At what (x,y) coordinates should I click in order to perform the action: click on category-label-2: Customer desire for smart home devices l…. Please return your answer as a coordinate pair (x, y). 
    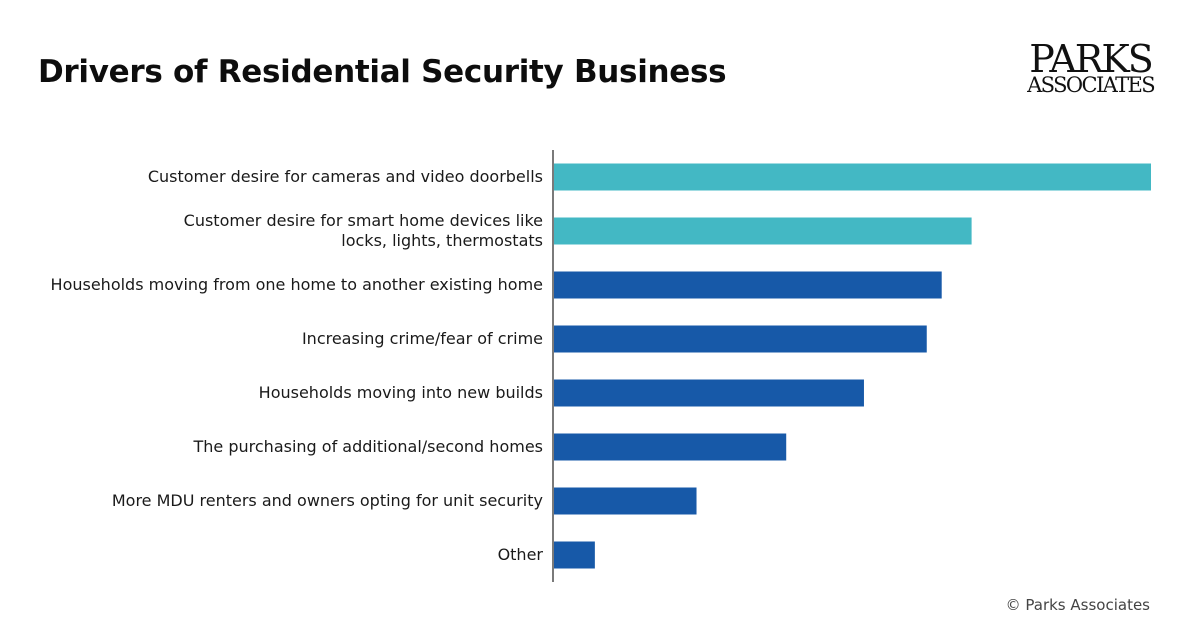
    Looking at the image, I should click on (363, 230).